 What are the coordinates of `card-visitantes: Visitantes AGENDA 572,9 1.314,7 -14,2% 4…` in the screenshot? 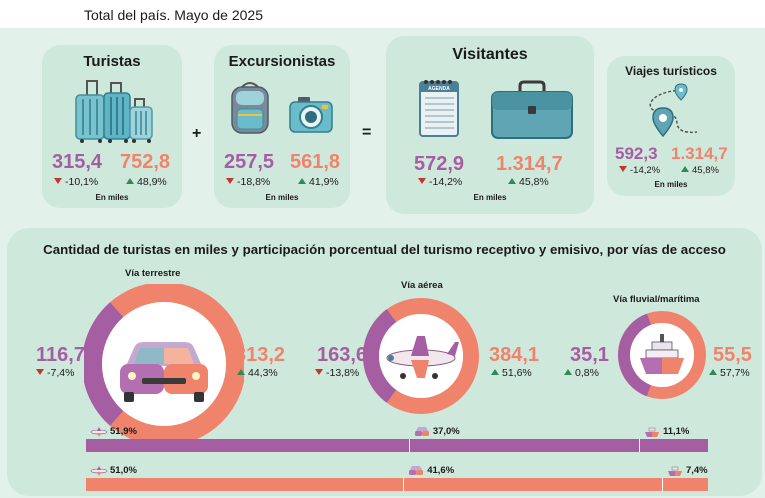 It's located at (490, 125).